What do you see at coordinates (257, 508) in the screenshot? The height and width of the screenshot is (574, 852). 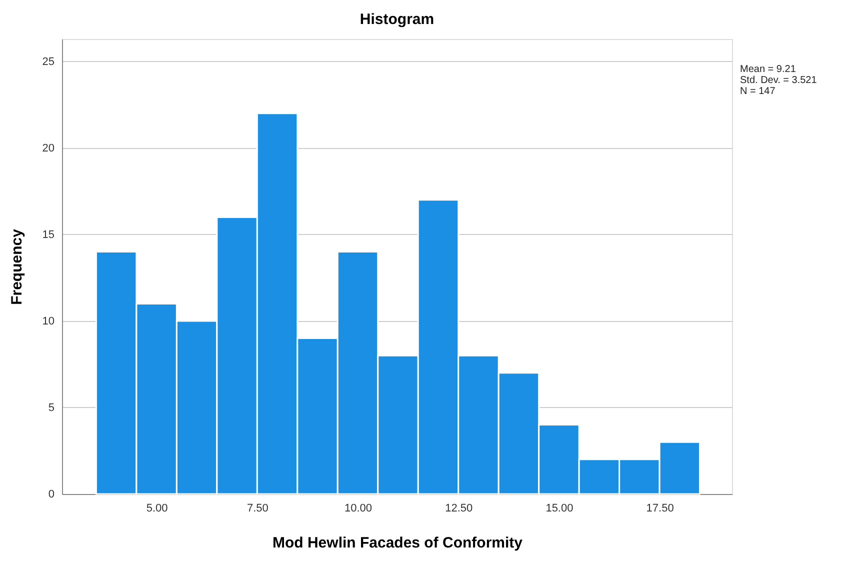 I see `x-tick-label: 7.50` at bounding box center [257, 508].